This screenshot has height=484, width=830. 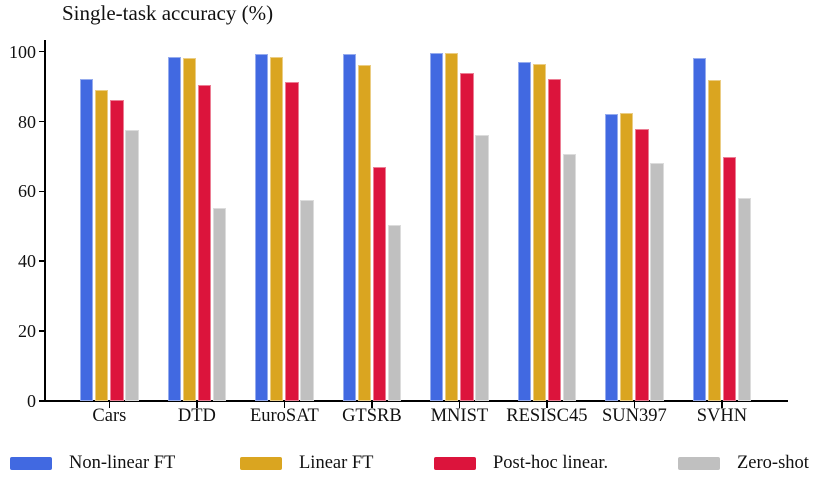 I want to click on y-tick-label: 60, so click(x=27, y=191).